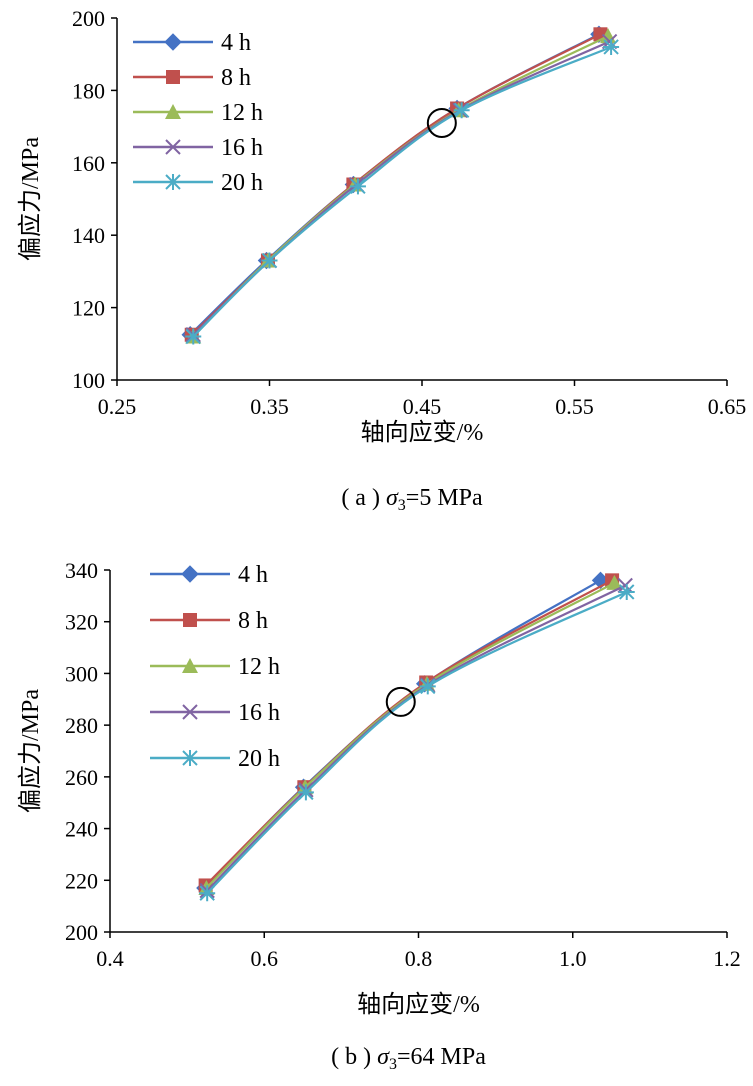 This screenshot has height=1086, width=753. Describe the element at coordinates (419, 958) in the screenshot. I see `x-tick-label: 0.8` at that location.